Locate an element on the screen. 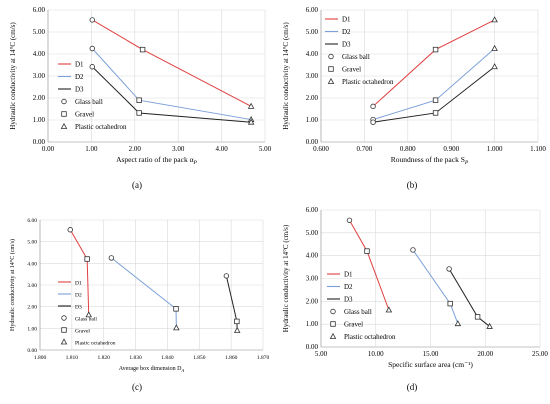  legend-label: Glass ball is located at coordinates (86, 320).